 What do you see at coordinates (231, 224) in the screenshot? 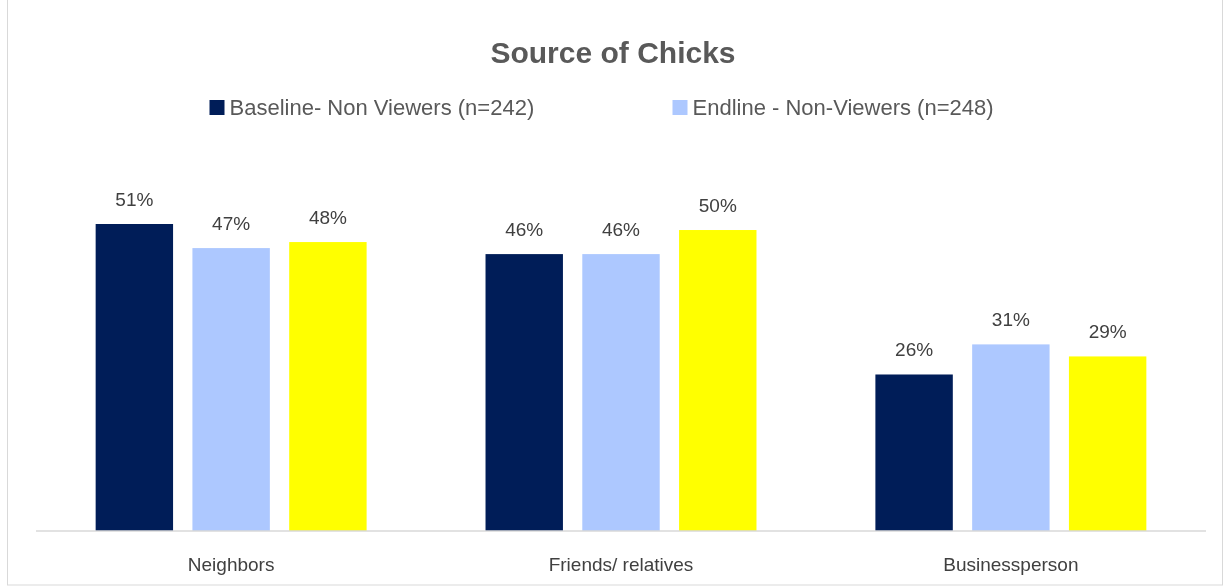
I see `data-label: 47%` at bounding box center [231, 224].